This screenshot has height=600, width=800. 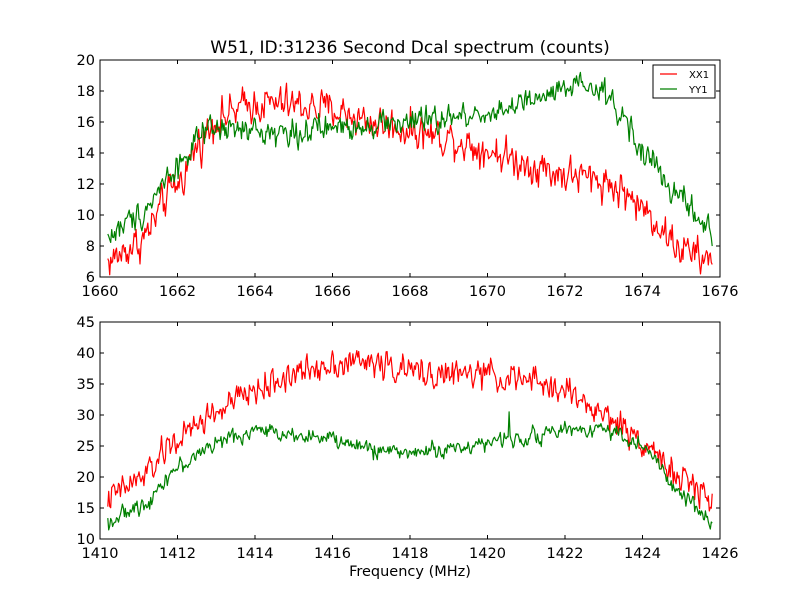 What do you see at coordinates (86, 154) in the screenshot?
I see `y-tick-label: 14` at bounding box center [86, 154].